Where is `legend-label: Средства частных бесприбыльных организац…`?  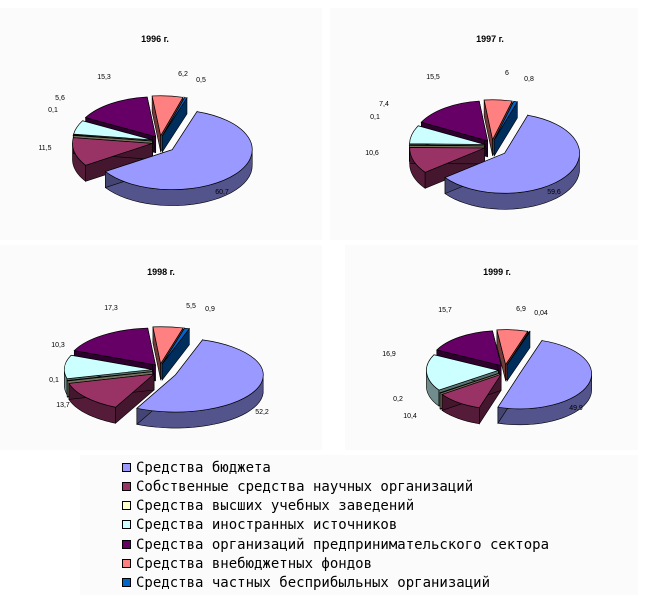
legend-label: Средства частных бесприбыльных организац… is located at coordinates (313, 582).